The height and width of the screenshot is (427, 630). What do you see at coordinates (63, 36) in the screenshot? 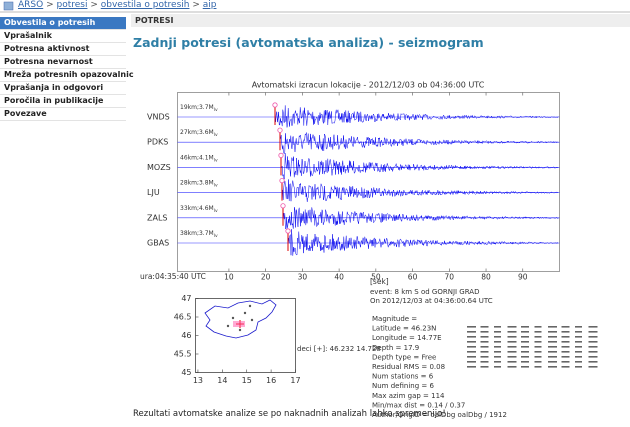
I see `nav-item: Vprašalnik` at bounding box center [63, 36].